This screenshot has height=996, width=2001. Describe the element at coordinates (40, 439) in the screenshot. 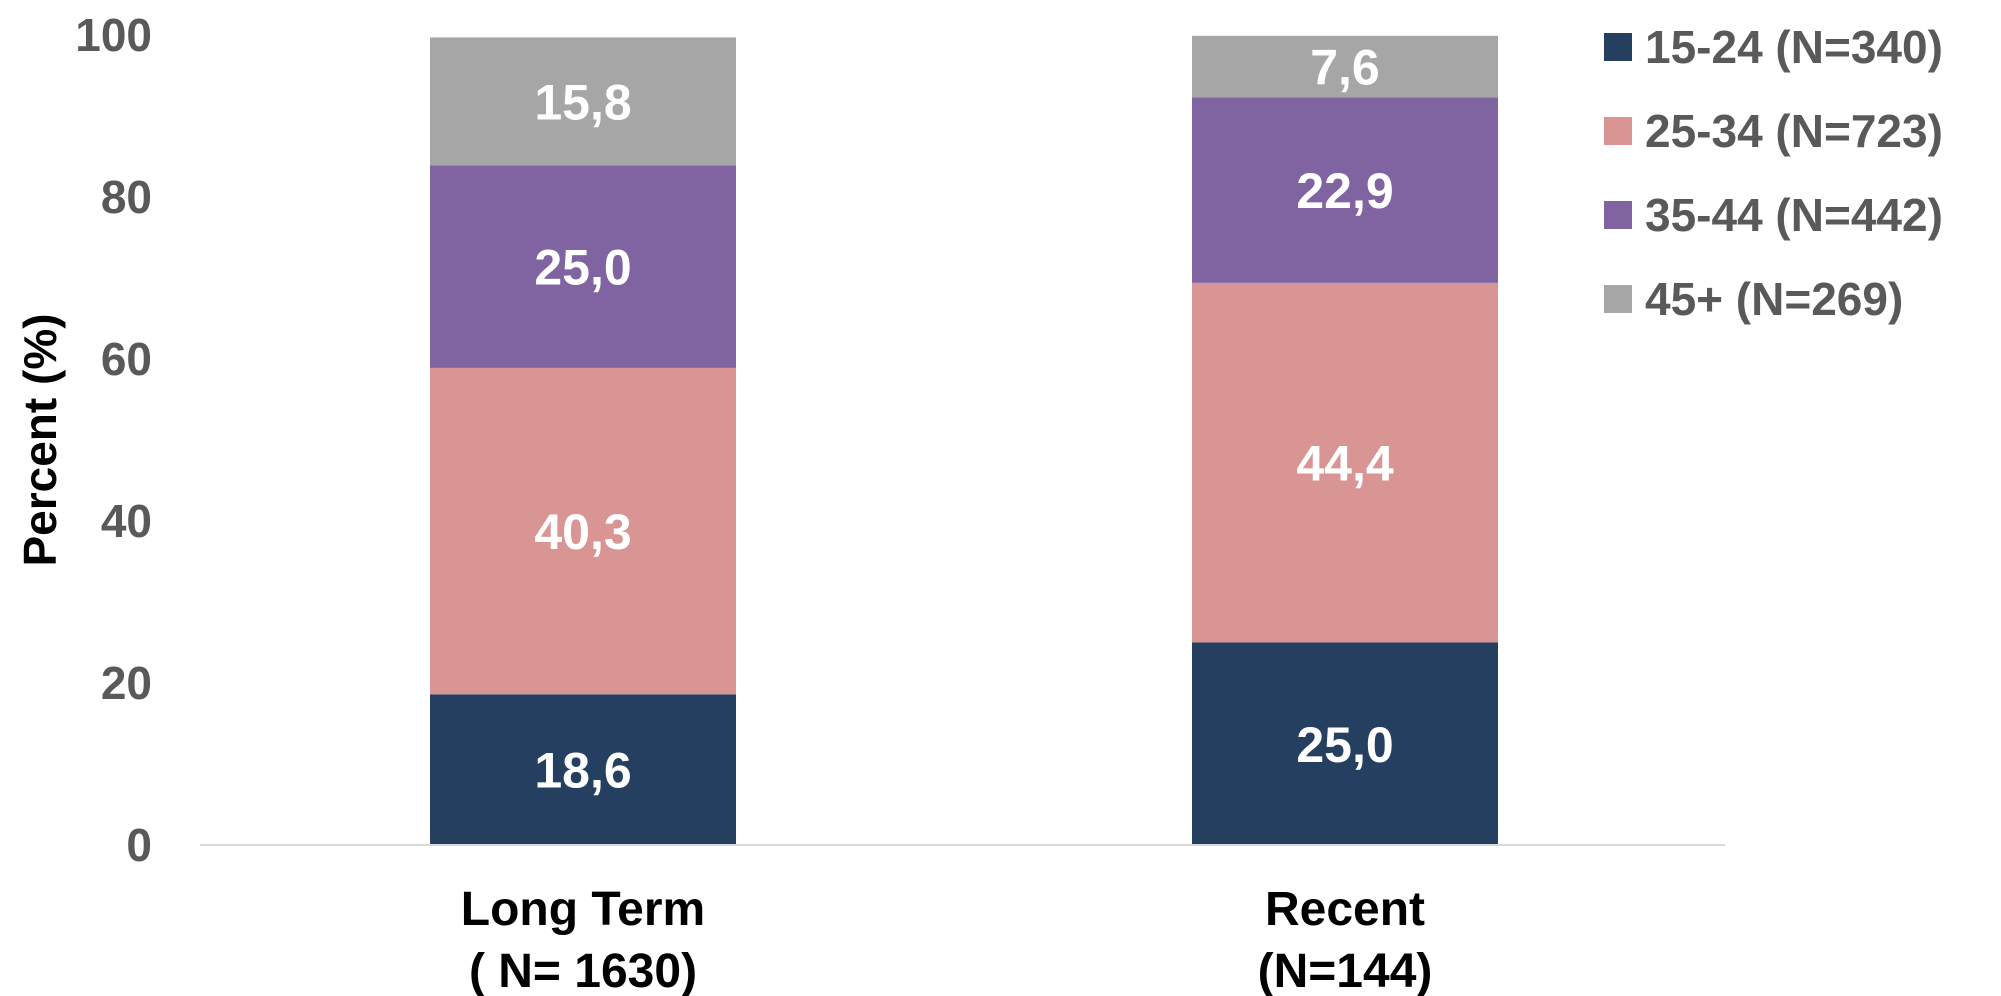

I see `y-axis-label: Percent (%)` at that location.